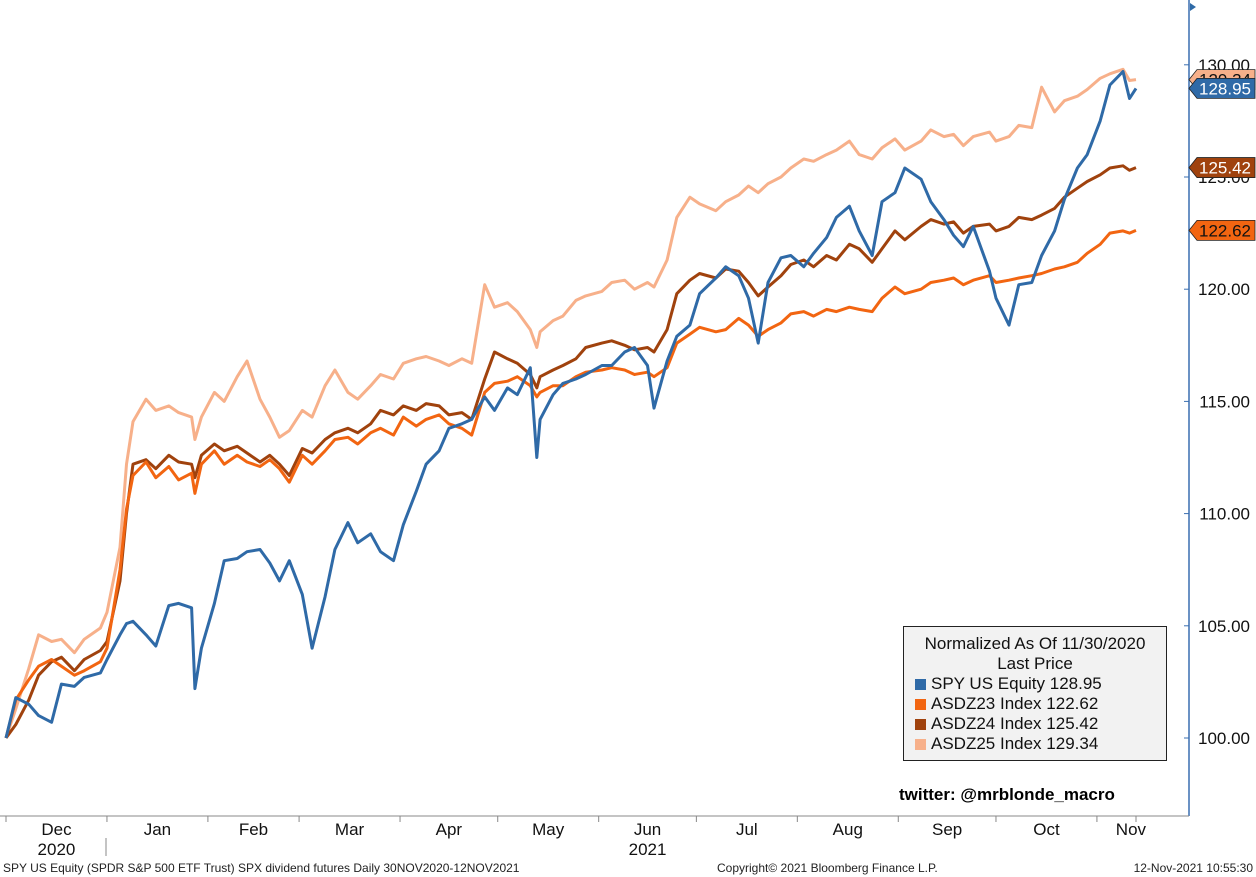 Image resolution: width=1256 pixels, height=877 pixels. Describe the element at coordinates (1224, 514) in the screenshot. I see `y-tick-label: 110.00` at that location.